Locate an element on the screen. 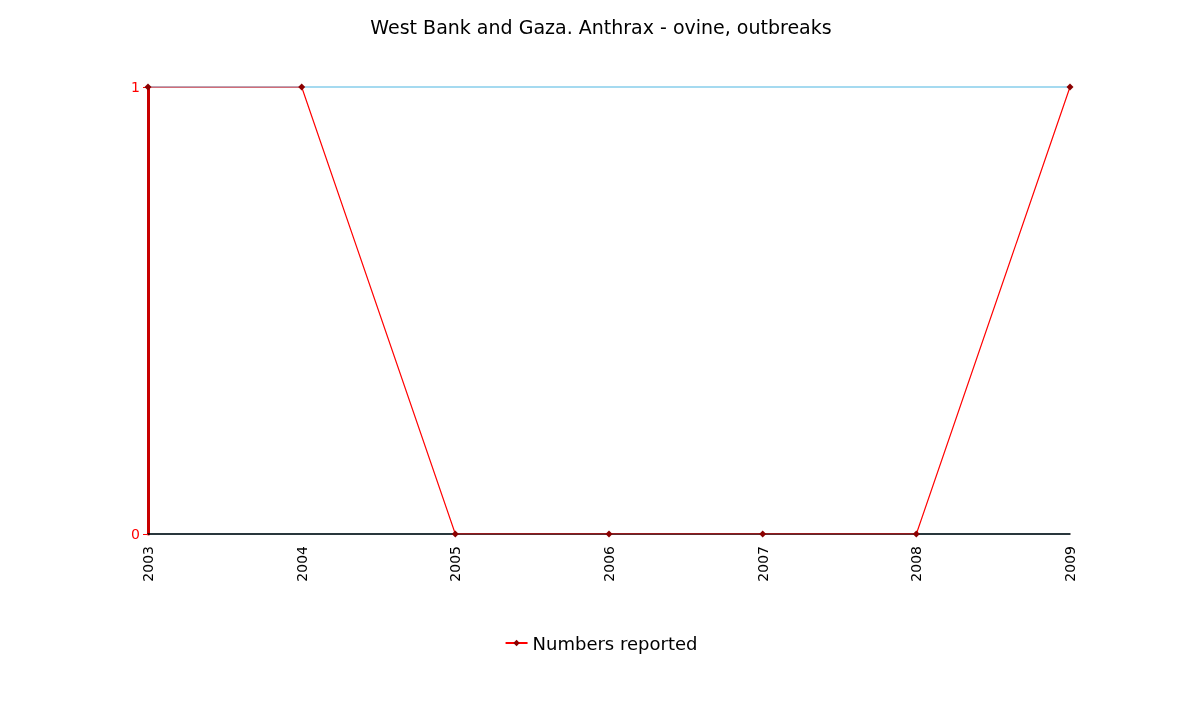 Image resolution: width=1202 pixels, height=705 pixels. x-tick-label: 2009 is located at coordinates (1070, 564).